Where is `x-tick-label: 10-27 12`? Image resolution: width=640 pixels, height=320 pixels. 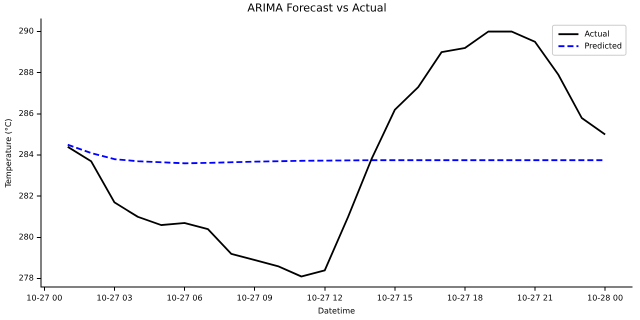 x-tick-label: 10-27 12 is located at coordinates (324, 298).